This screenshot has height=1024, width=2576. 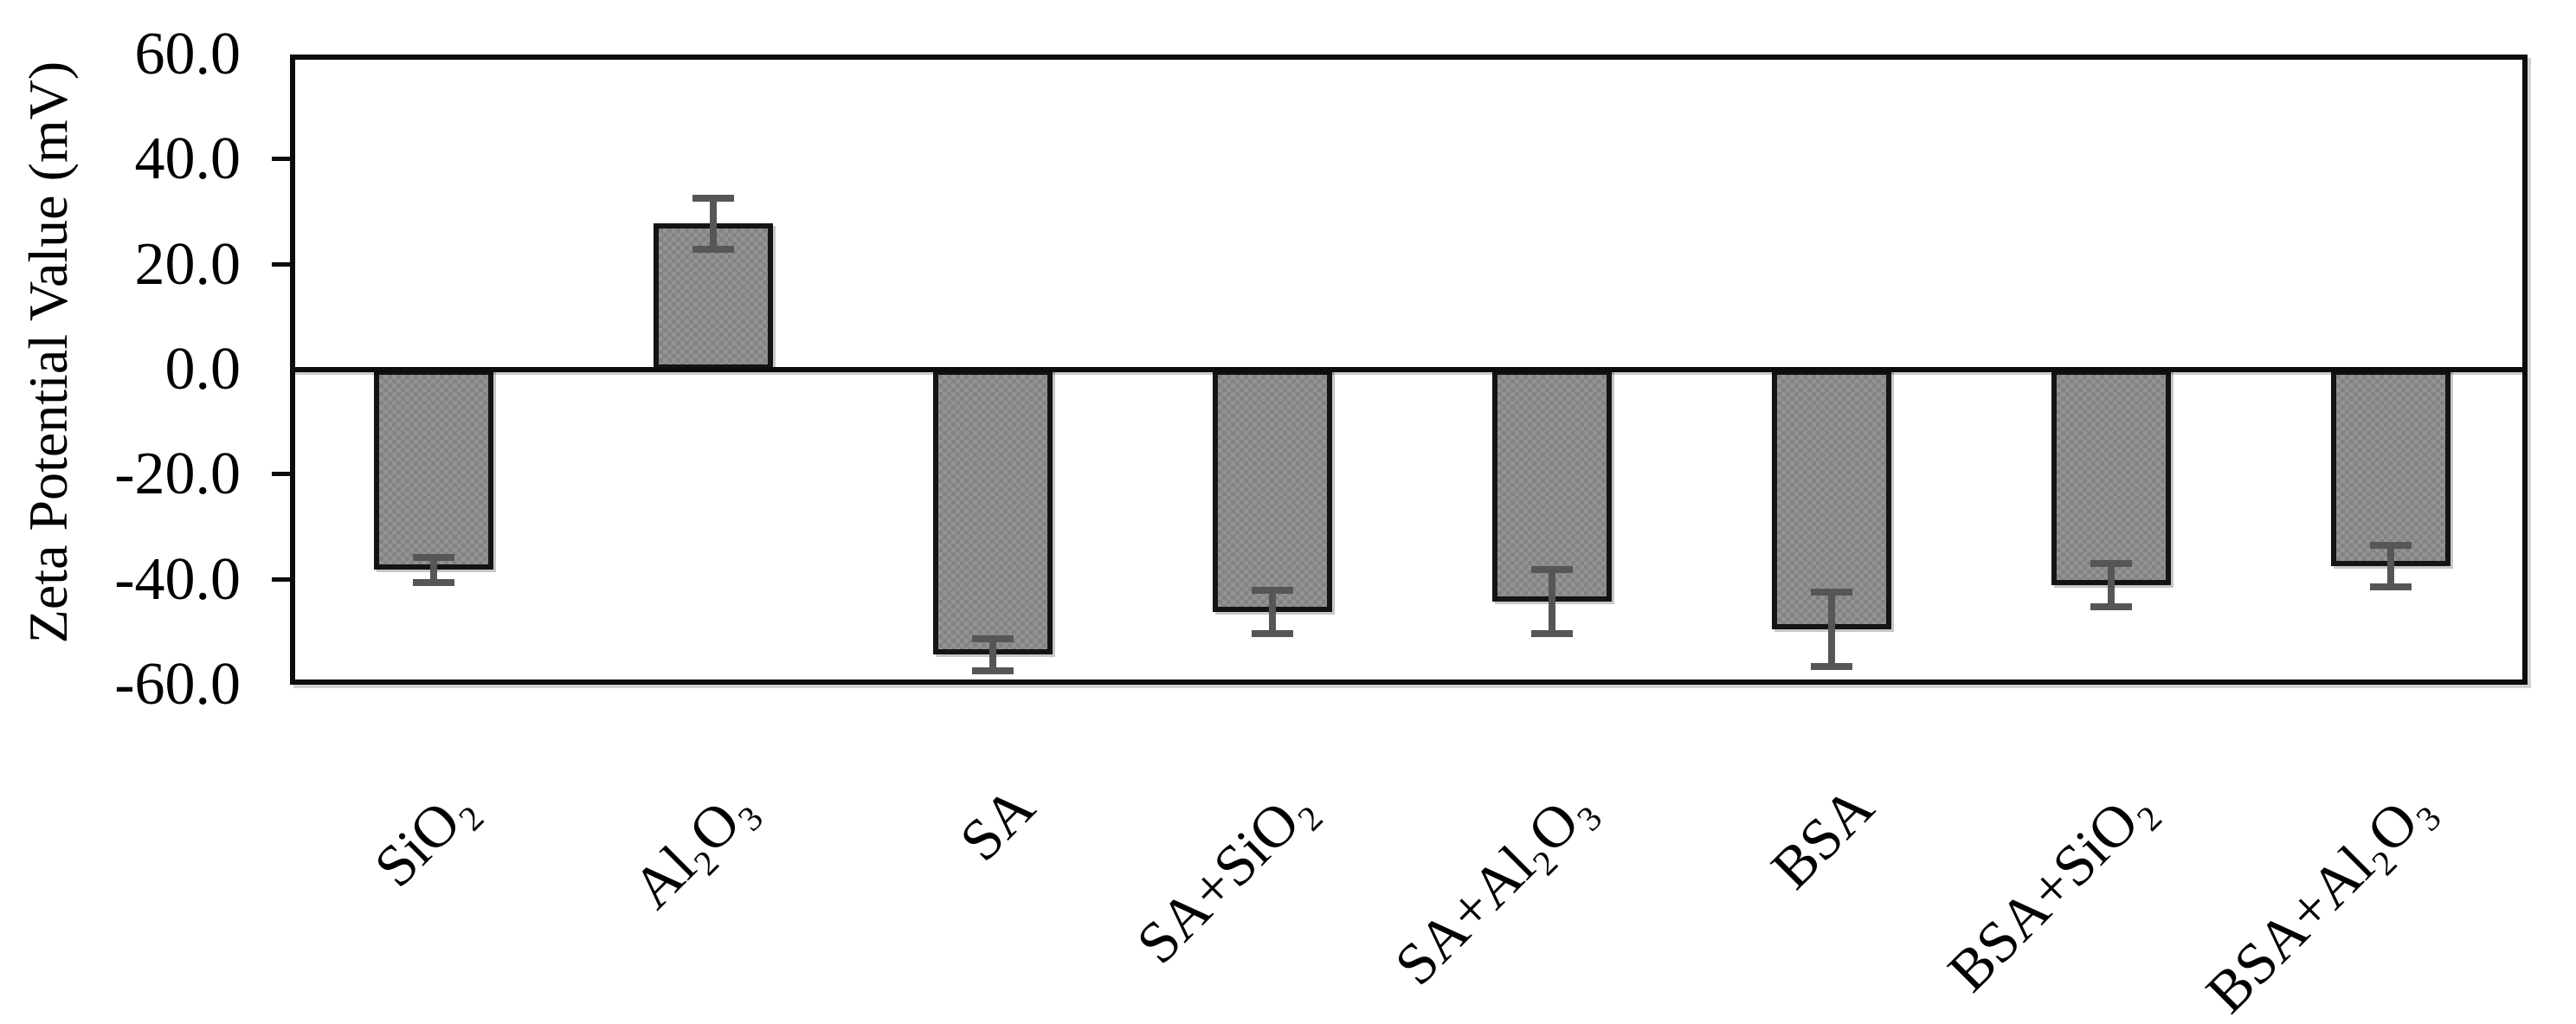 What do you see at coordinates (424, 836) in the screenshot?
I see `x-axis-label: SiO₂` at bounding box center [424, 836].